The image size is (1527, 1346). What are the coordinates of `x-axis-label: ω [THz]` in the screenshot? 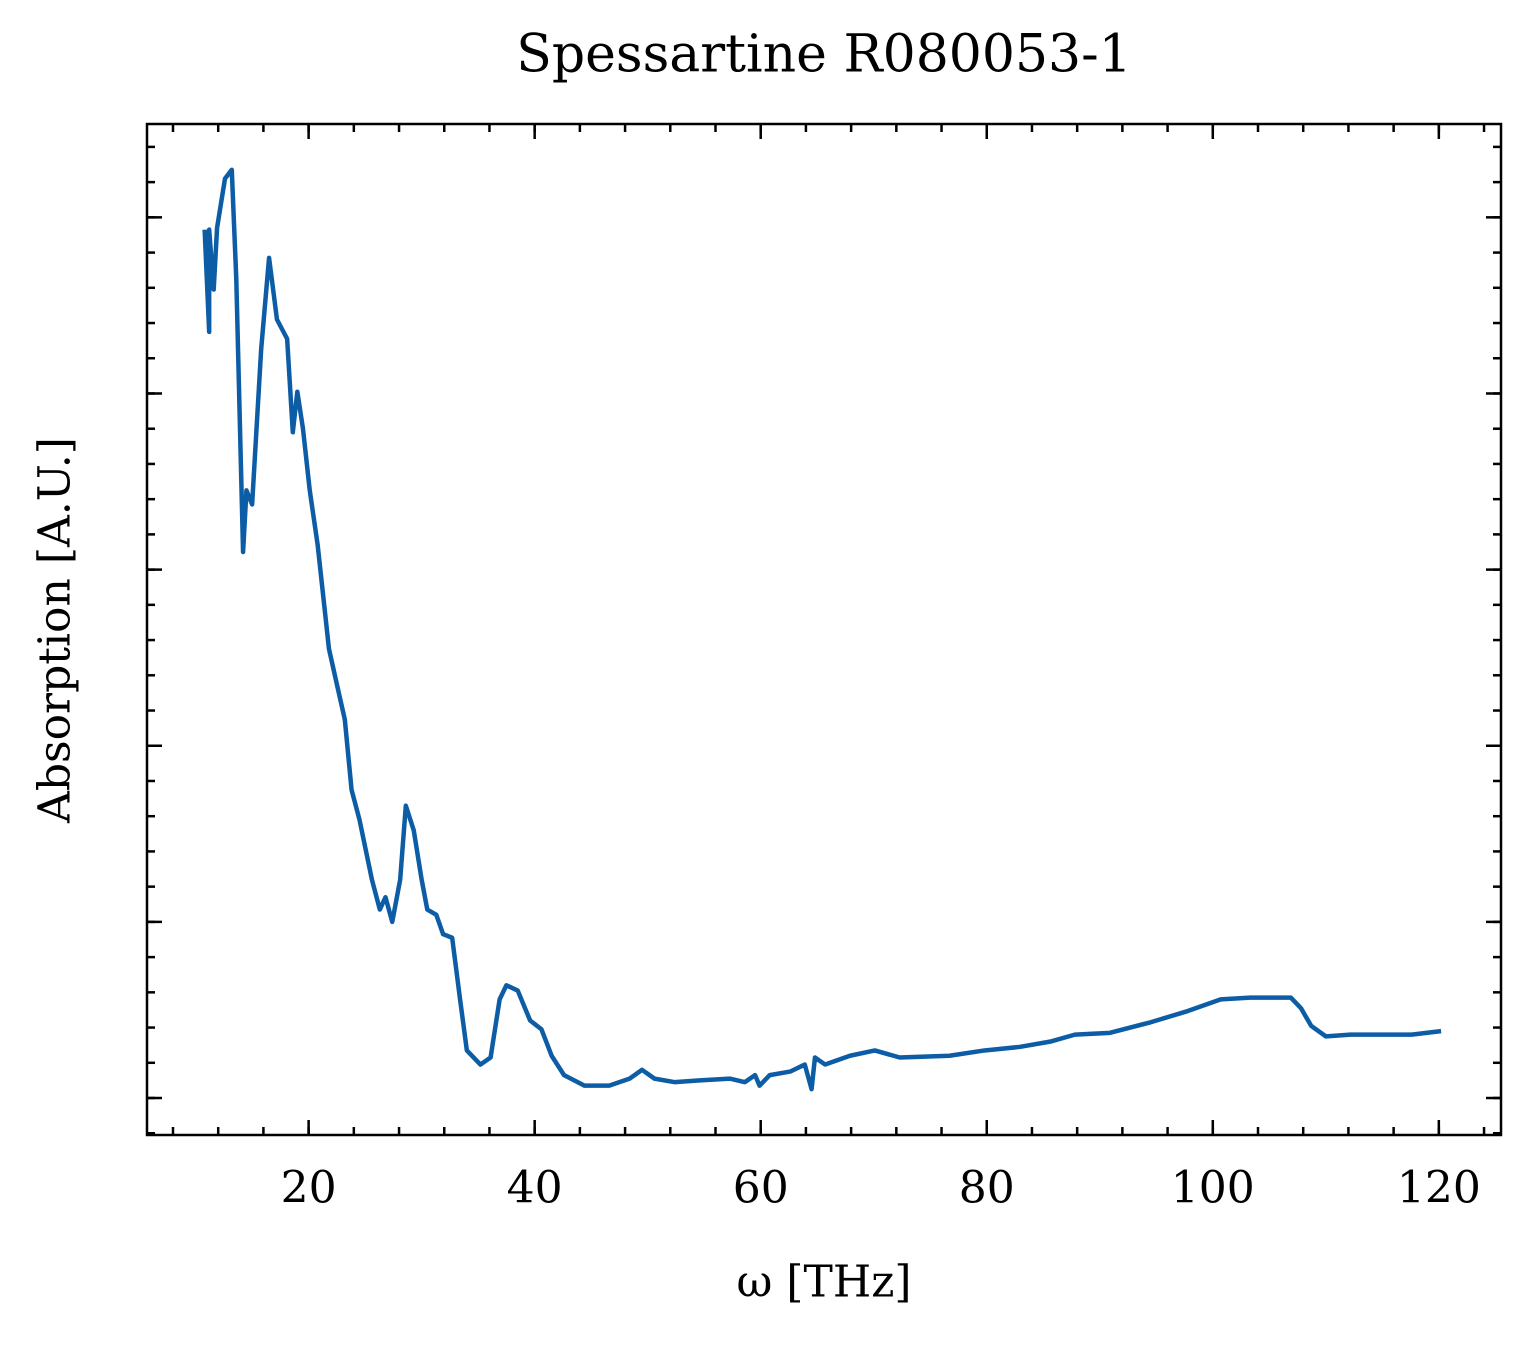 It's located at (823, 1282).